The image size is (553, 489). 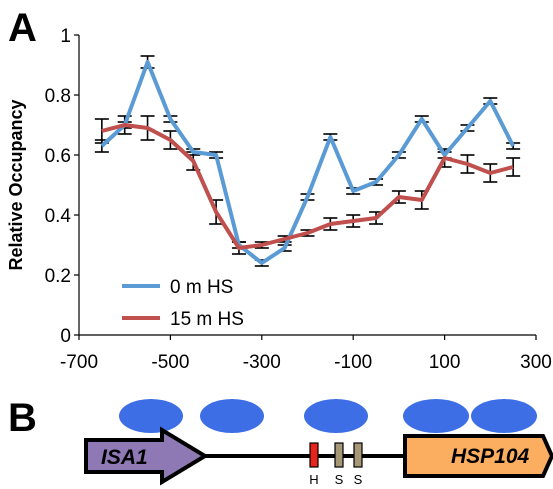 What do you see at coordinates (65, 36) in the screenshot?
I see `y-tick-label: 1` at bounding box center [65, 36].